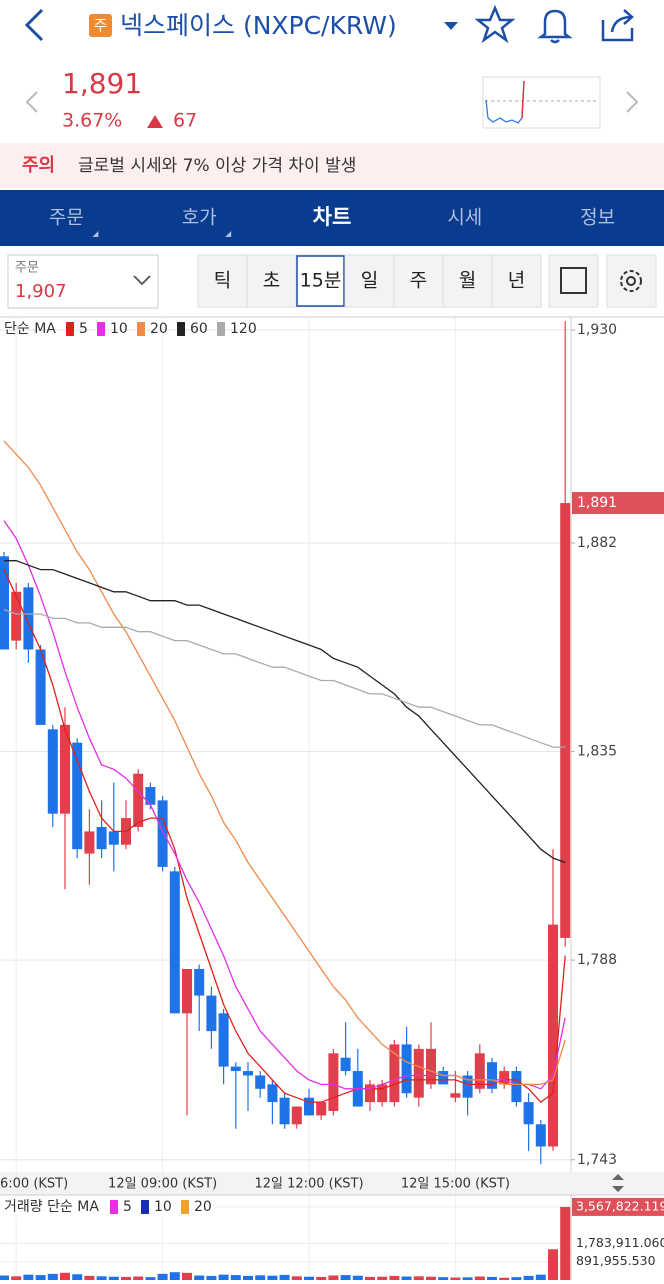 The image size is (664, 1284). Describe the element at coordinates (31, 102) in the screenshot. I see `prev-button` at that location.